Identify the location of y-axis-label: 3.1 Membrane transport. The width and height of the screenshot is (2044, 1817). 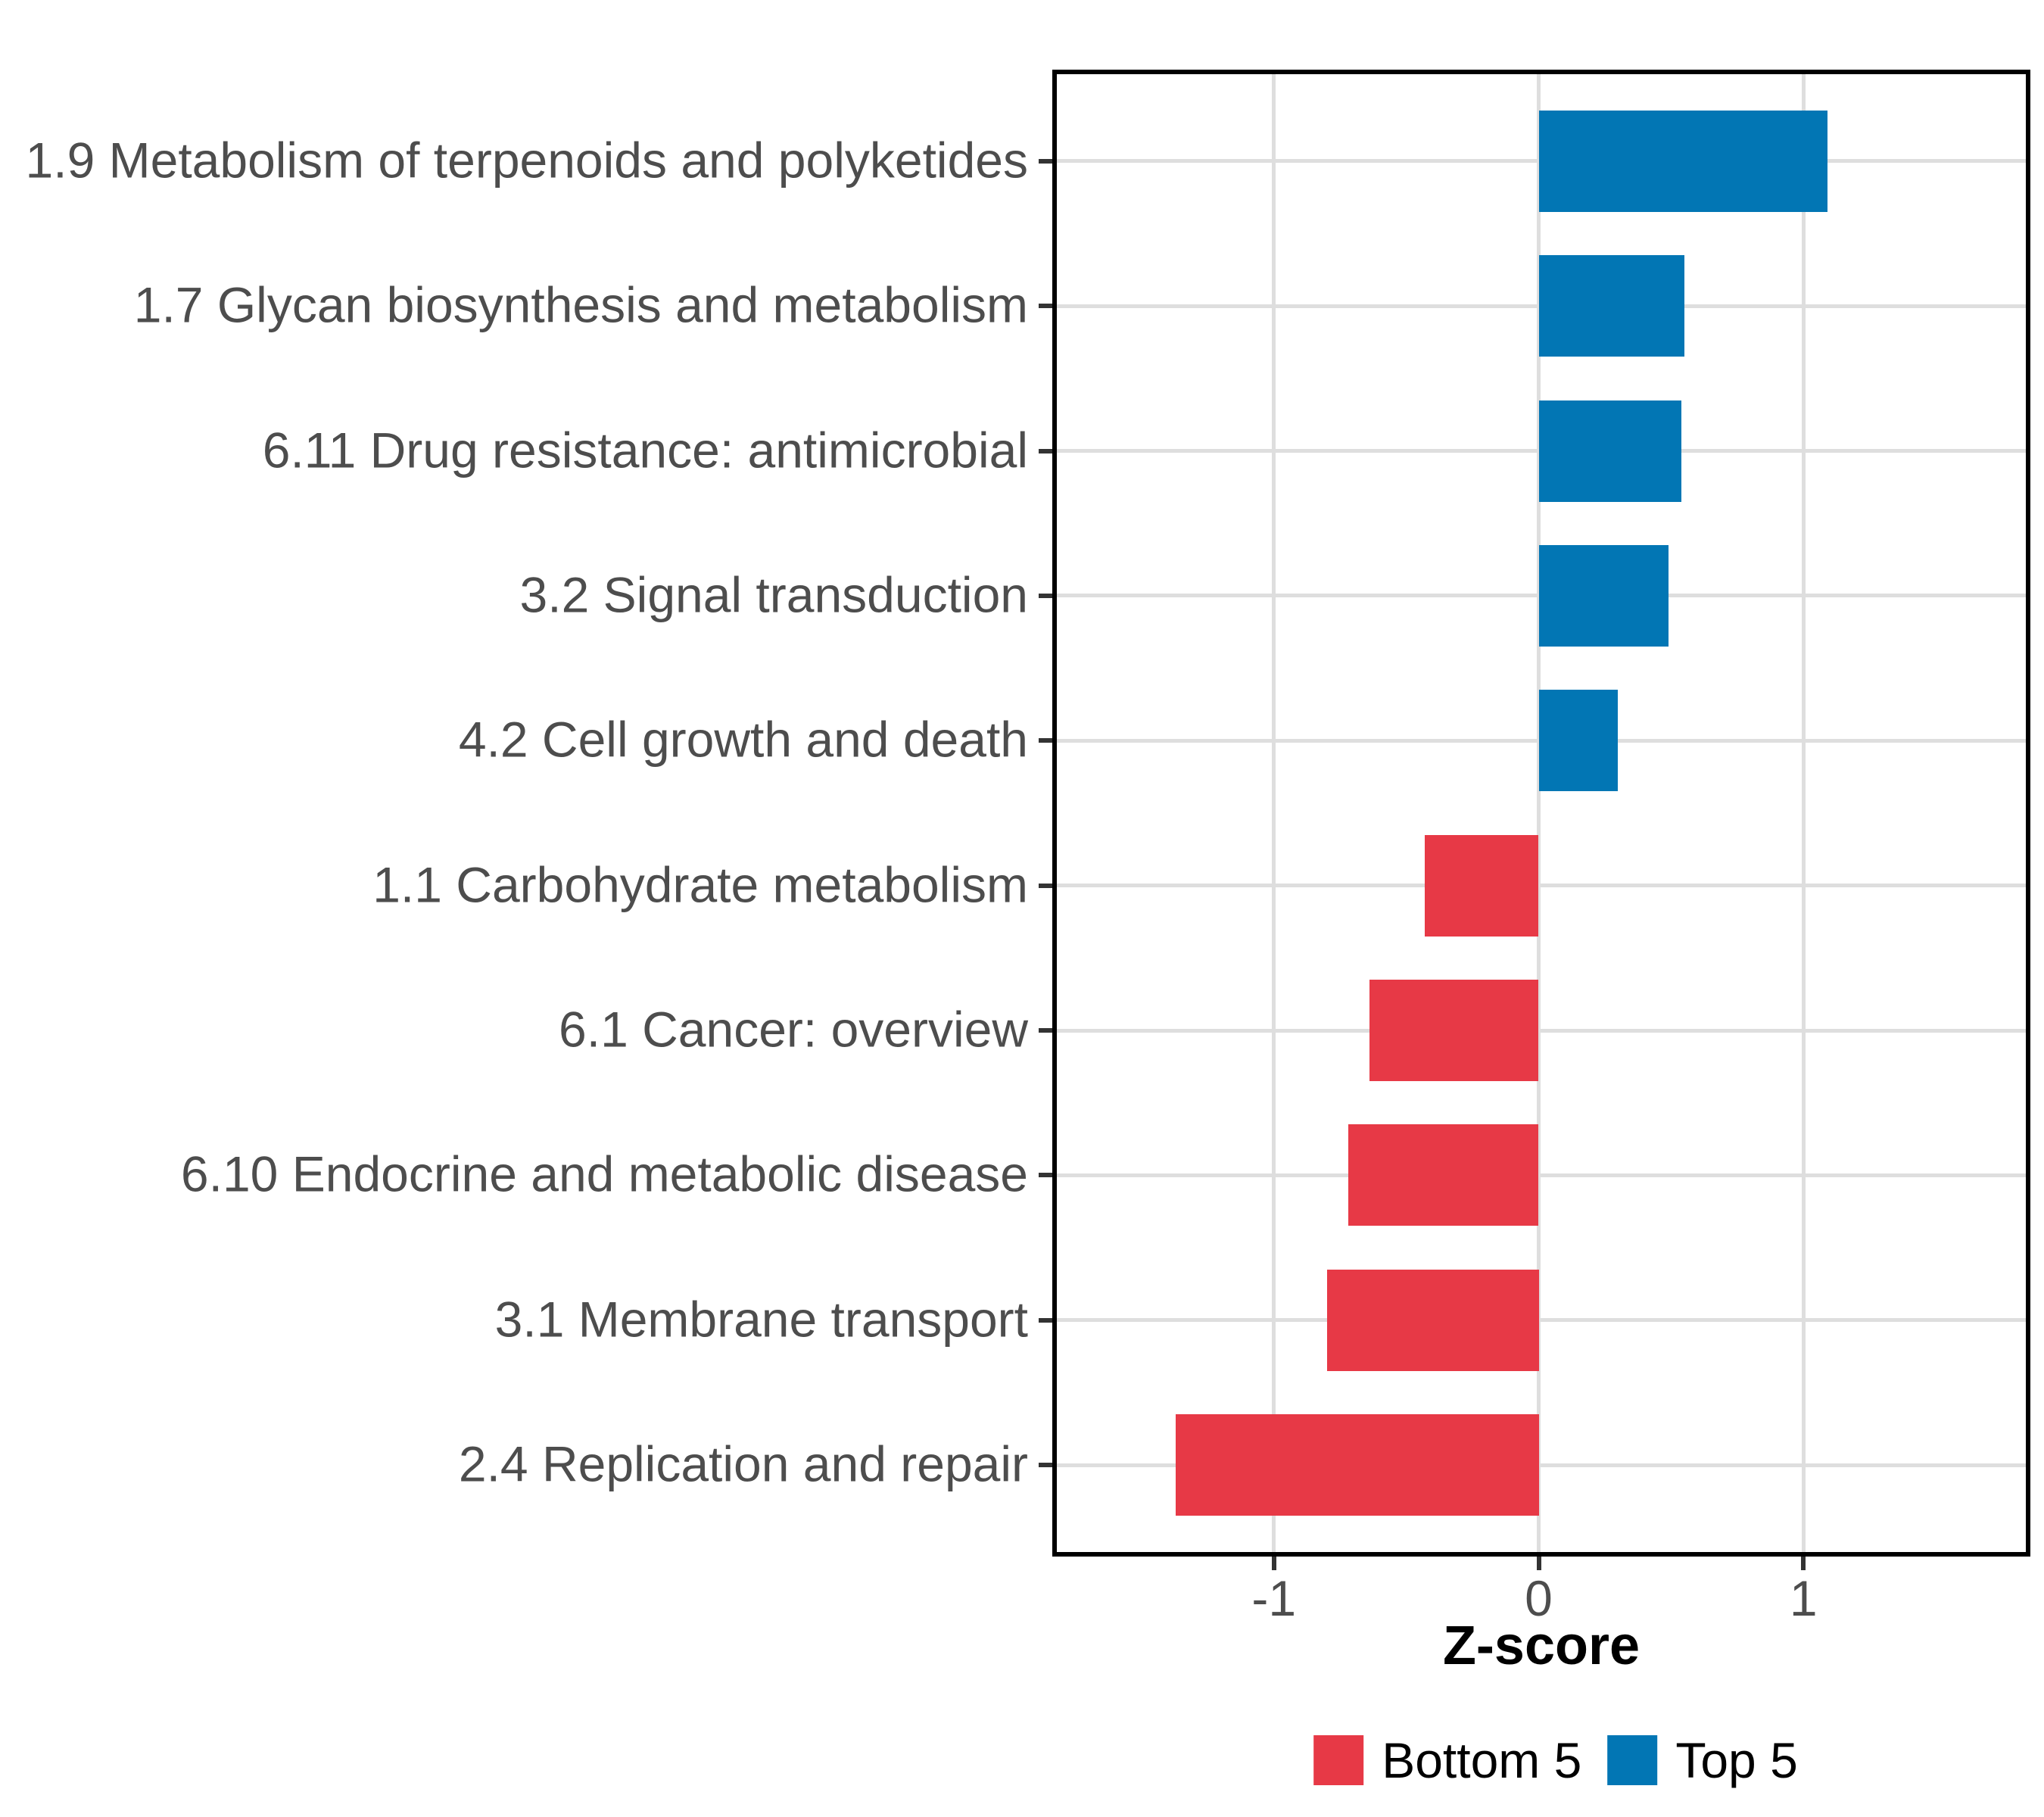
(761, 1319).